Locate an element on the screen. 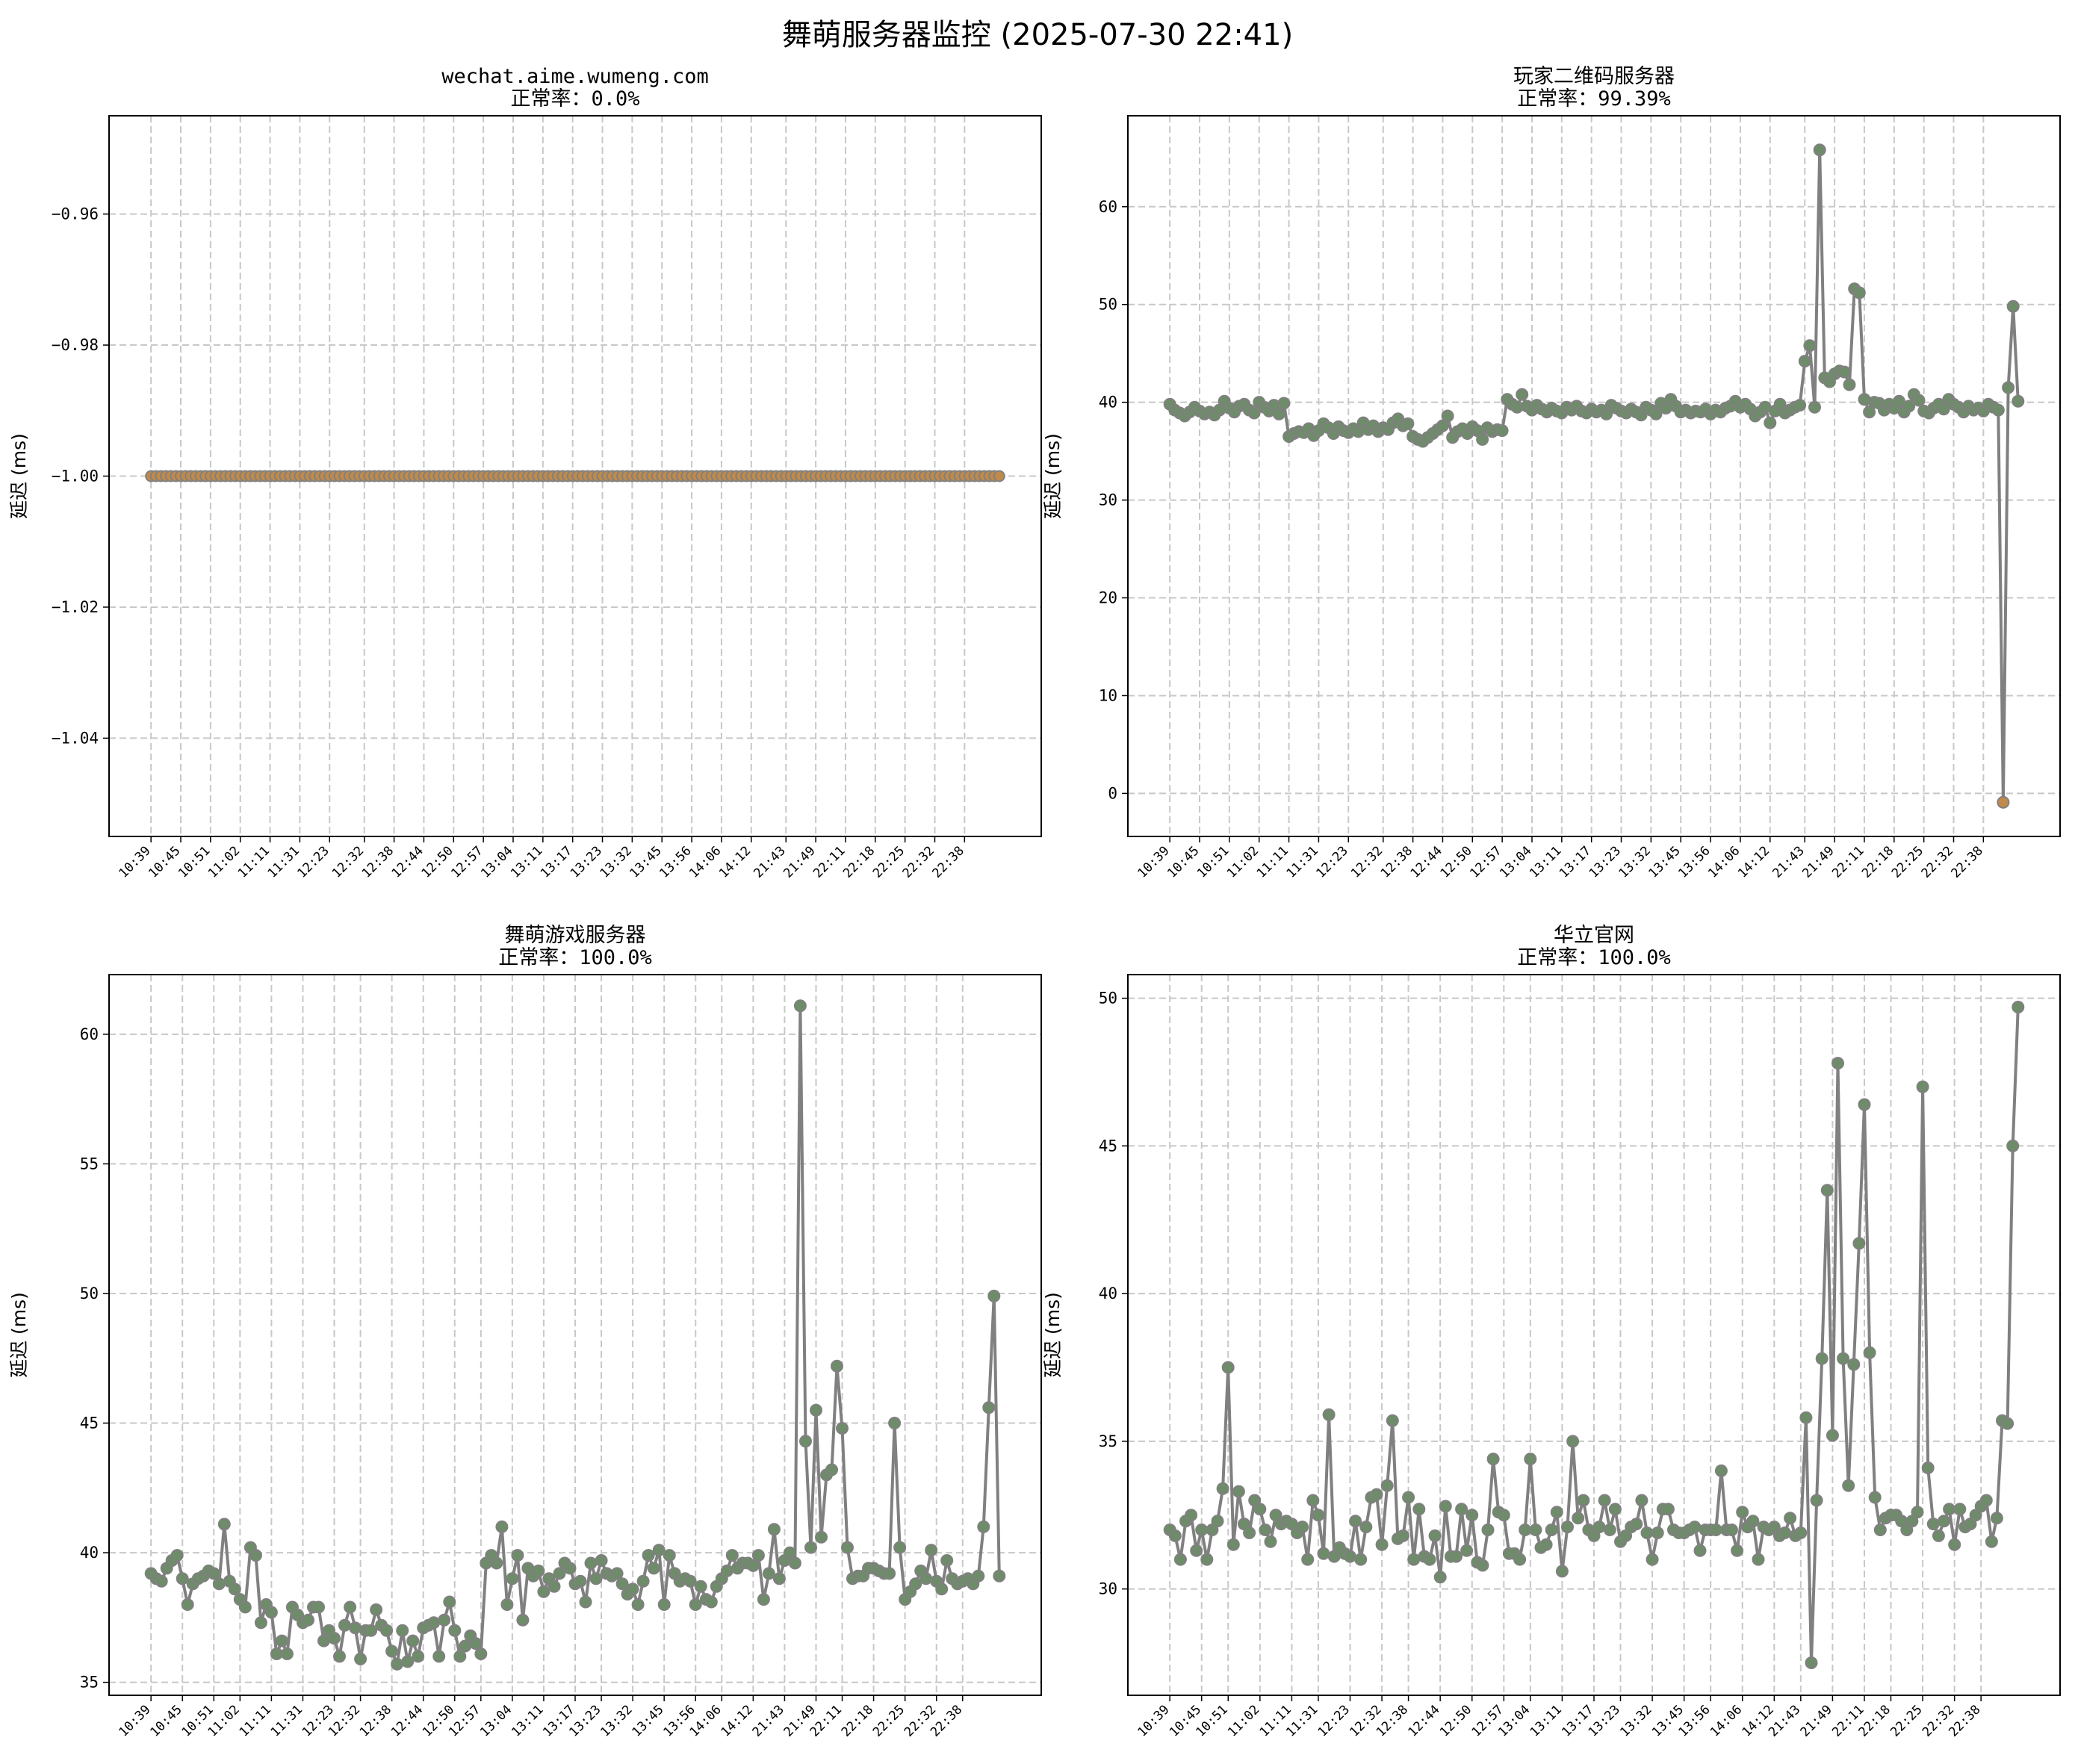 The image size is (2075, 1764). y-tick-label: 40 is located at coordinates (89, 1553).